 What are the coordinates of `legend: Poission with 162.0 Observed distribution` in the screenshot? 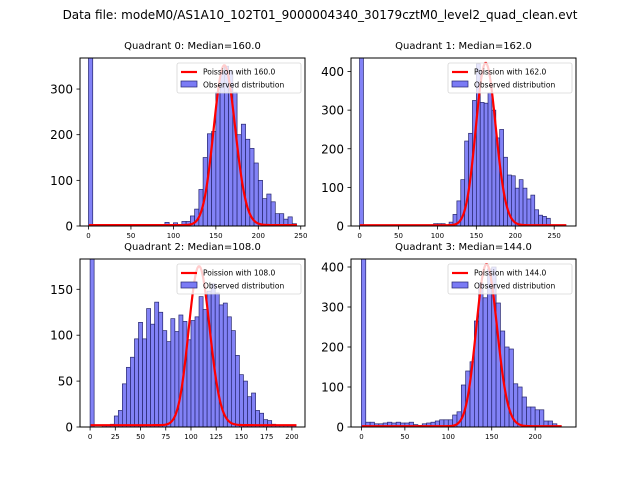 It's located at (510, 78).